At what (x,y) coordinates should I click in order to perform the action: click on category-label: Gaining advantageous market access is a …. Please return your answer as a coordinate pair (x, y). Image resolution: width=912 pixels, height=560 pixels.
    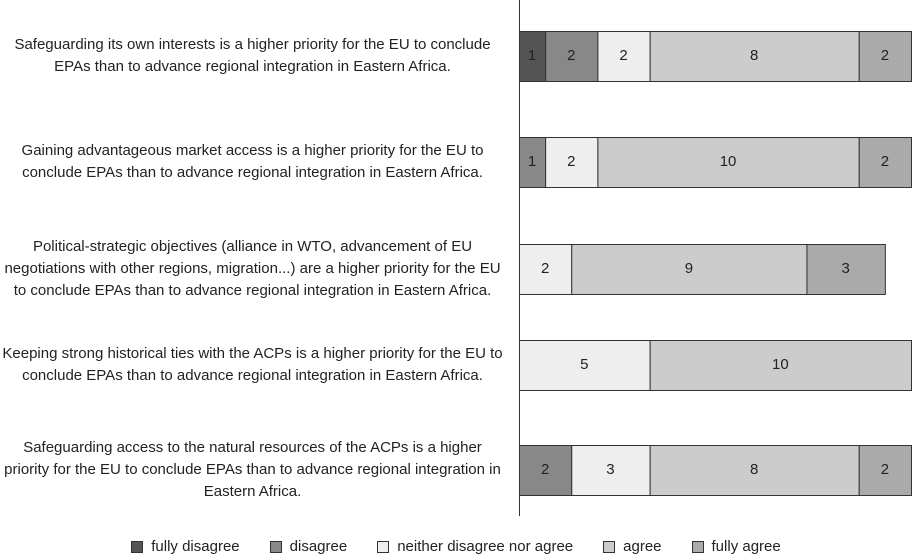
    Looking at the image, I should click on (252, 161).